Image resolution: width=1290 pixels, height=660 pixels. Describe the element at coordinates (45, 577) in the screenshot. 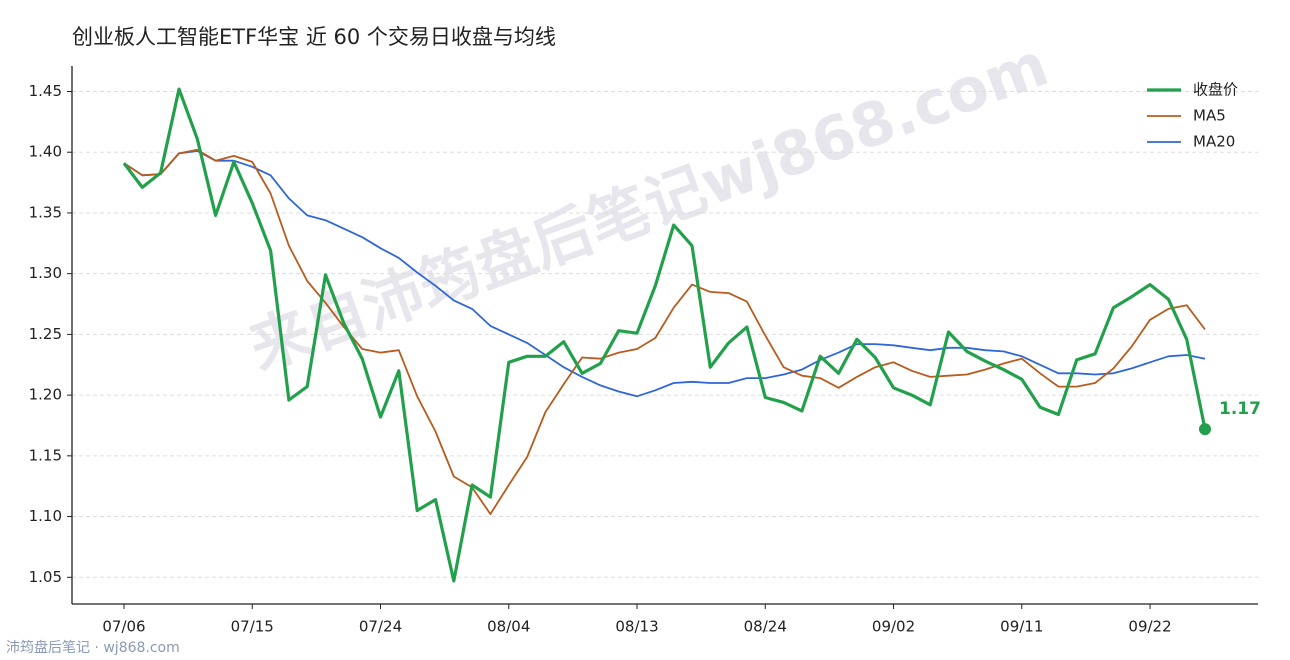

I see `y-tick-label: 1.05` at that location.